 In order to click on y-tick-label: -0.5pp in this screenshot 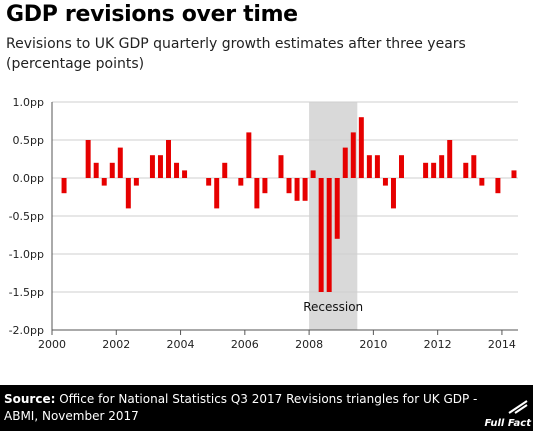, I will do `click(26, 216)`.